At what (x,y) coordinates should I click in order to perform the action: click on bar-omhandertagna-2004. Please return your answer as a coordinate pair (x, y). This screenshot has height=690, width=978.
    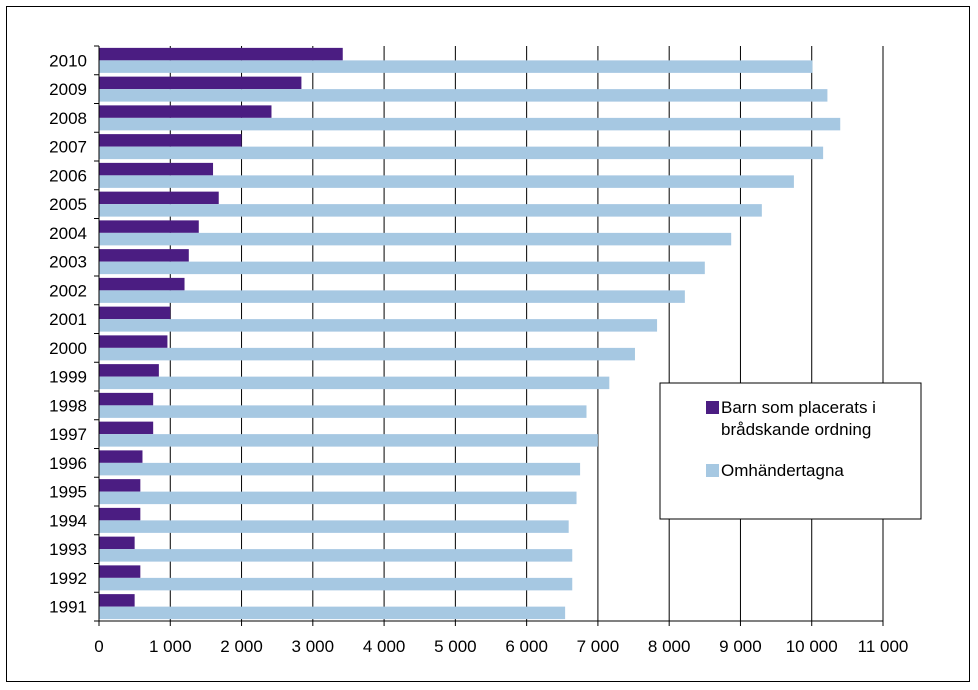
    Looking at the image, I should click on (415, 239).